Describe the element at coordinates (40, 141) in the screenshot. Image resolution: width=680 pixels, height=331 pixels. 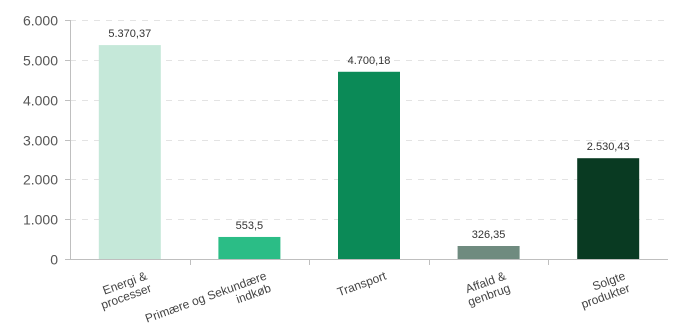
I see `y-tick-label: 3.000` at that location.